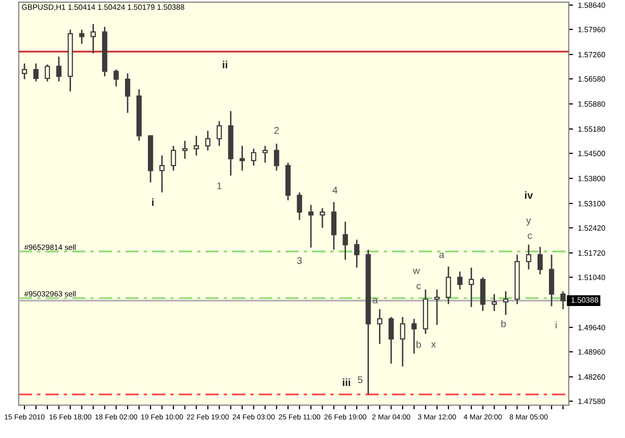 The height and width of the screenshot is (438, 625). What do you see at coordinates (335, 190) in the screenshot?
I see `annotation: 4` at bounding box center [335, 190].